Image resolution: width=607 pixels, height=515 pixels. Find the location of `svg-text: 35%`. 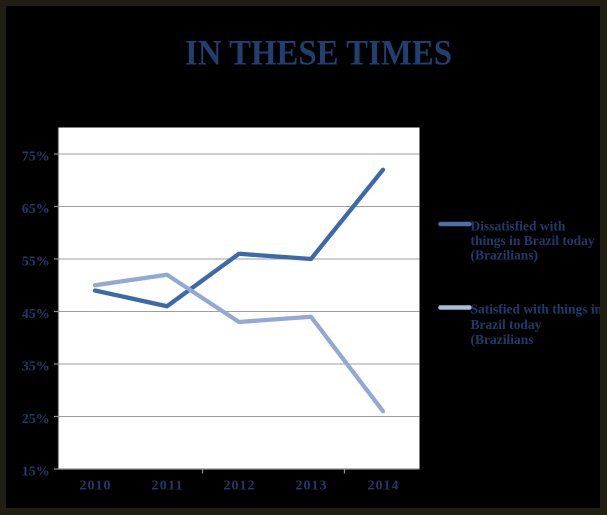

svg-text: 35% is located at coordinates (36, 367).